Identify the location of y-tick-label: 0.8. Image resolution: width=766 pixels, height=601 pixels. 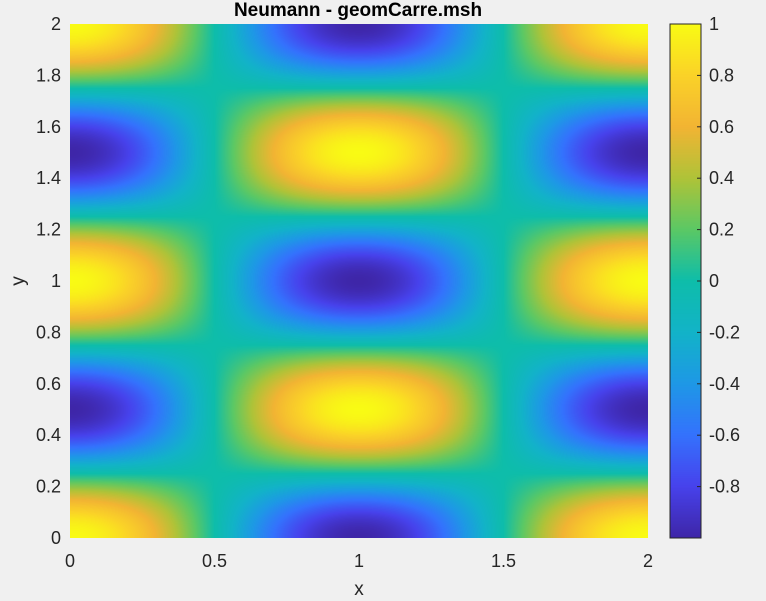
(48, 332).